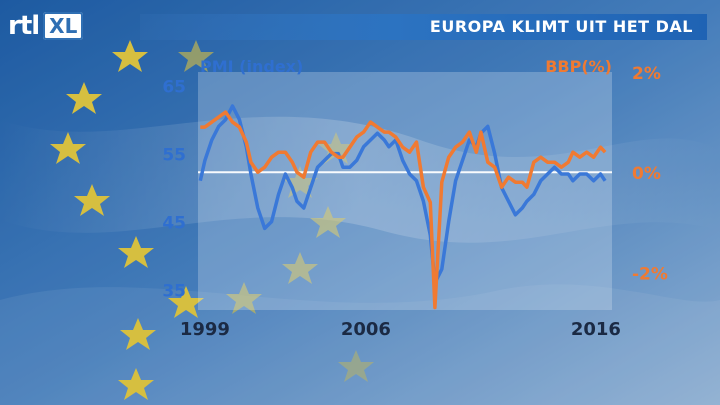  I want to click on banner-title: EUROPA KLIMT UIT HET DAL, so click(561, 26).